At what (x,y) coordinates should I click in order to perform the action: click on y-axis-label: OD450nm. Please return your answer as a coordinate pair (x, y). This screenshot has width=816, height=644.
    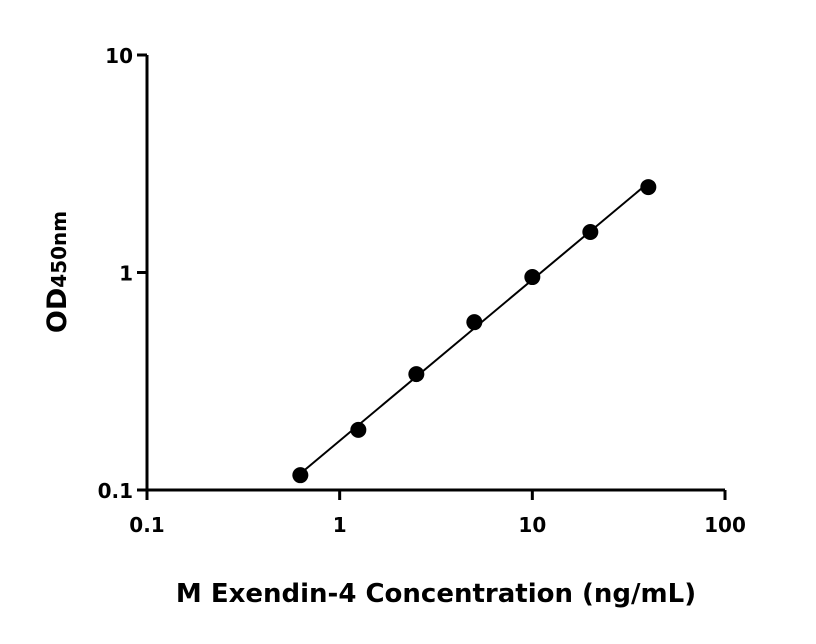
    Looking at the image, I should click on (57, 272).